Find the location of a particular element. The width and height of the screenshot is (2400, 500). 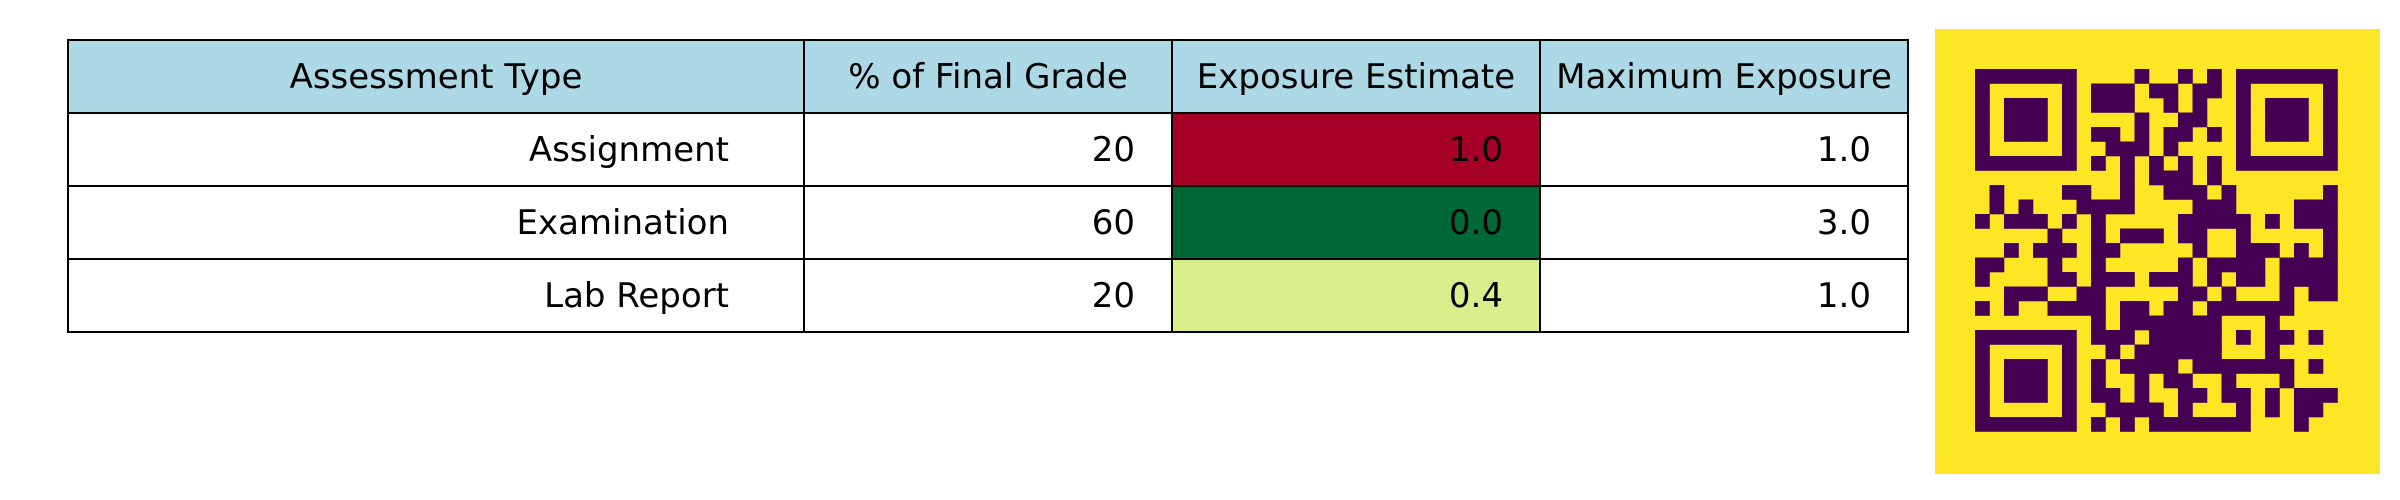

cell-exposure-estimate: 0.4 is located at coordinates (1356, 295).